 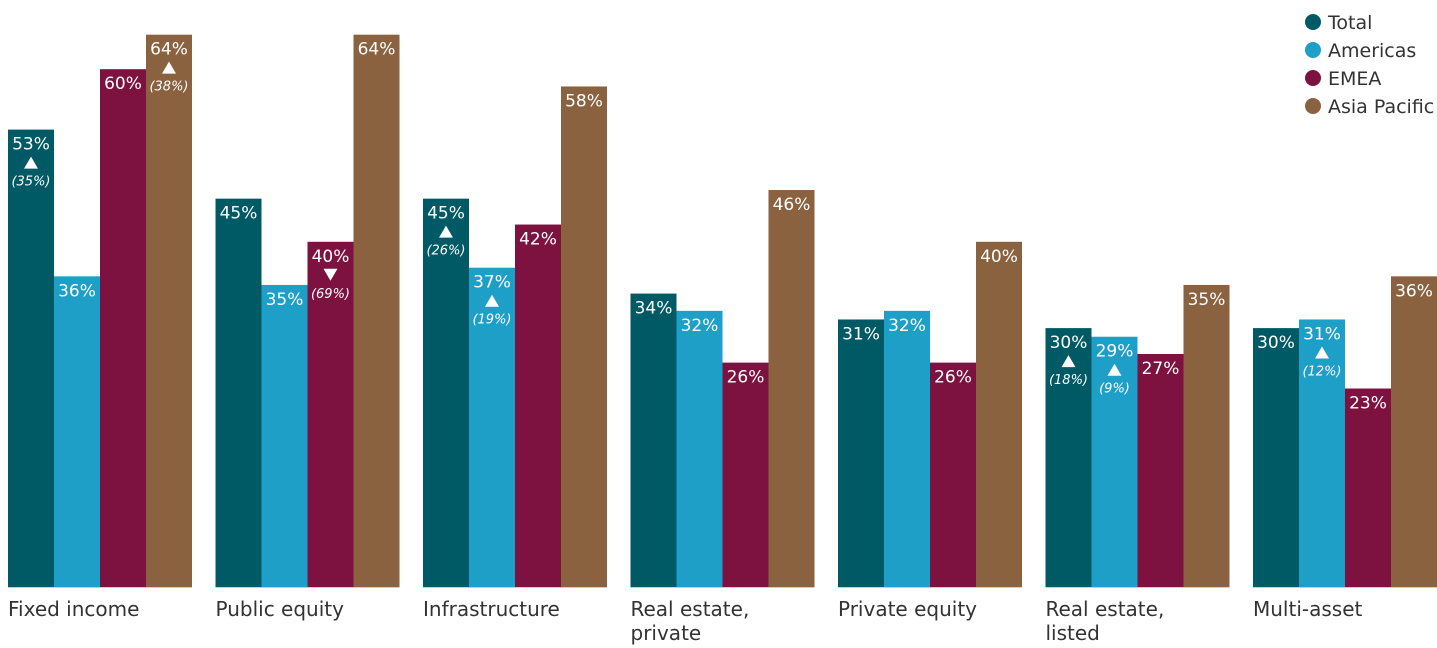 What do you see at coordinates (445, 251) in the screenshot?
I see `change-label: (26%)` at bounding box center [445, 251].